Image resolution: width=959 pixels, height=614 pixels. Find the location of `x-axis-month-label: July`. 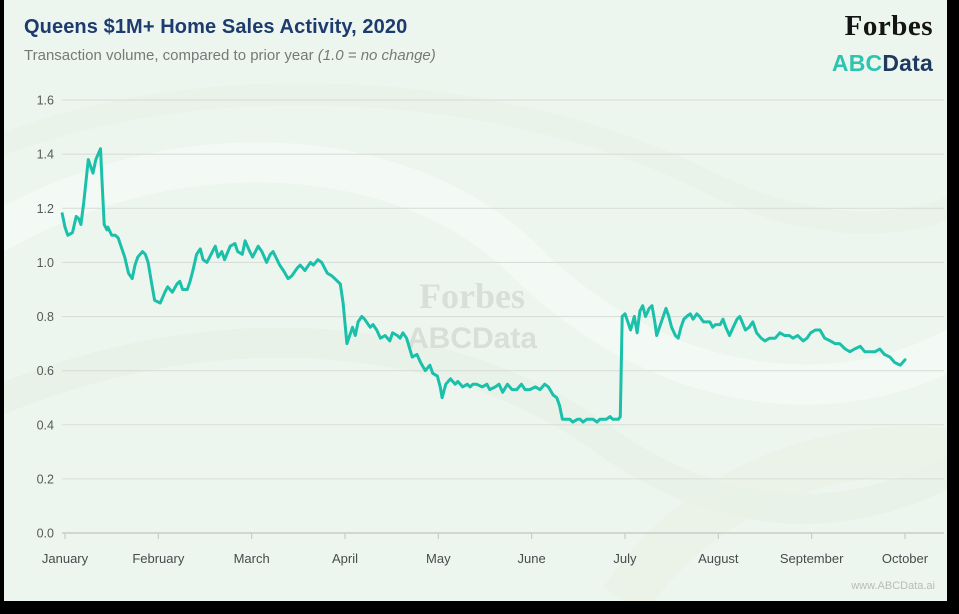

x-axis-month-label: July is located at coordinates (625, 558).